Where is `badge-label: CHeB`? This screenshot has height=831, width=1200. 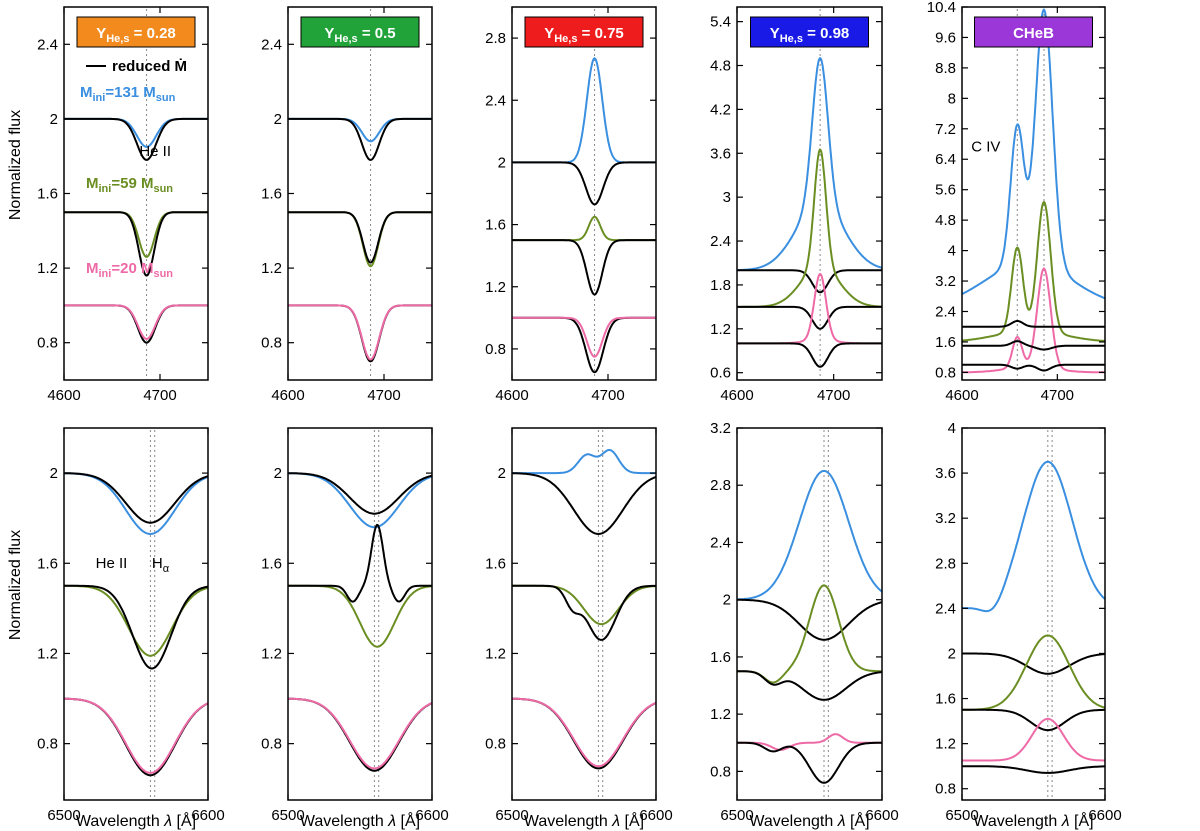
badge-label: CHeB is located at coordinates (1033, 33).